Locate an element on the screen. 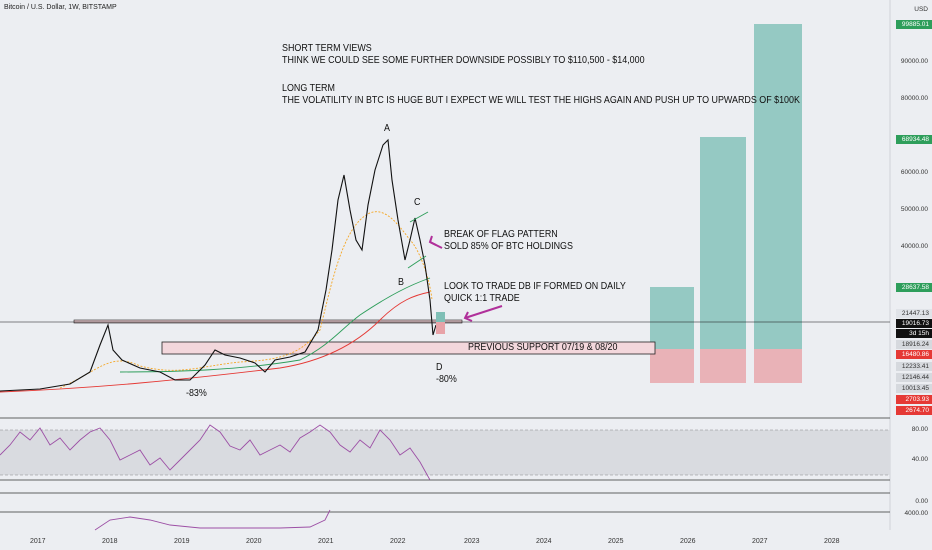 The image size is (932, 550). price-tag: 2703.93 is located at coordinates (914, 399).